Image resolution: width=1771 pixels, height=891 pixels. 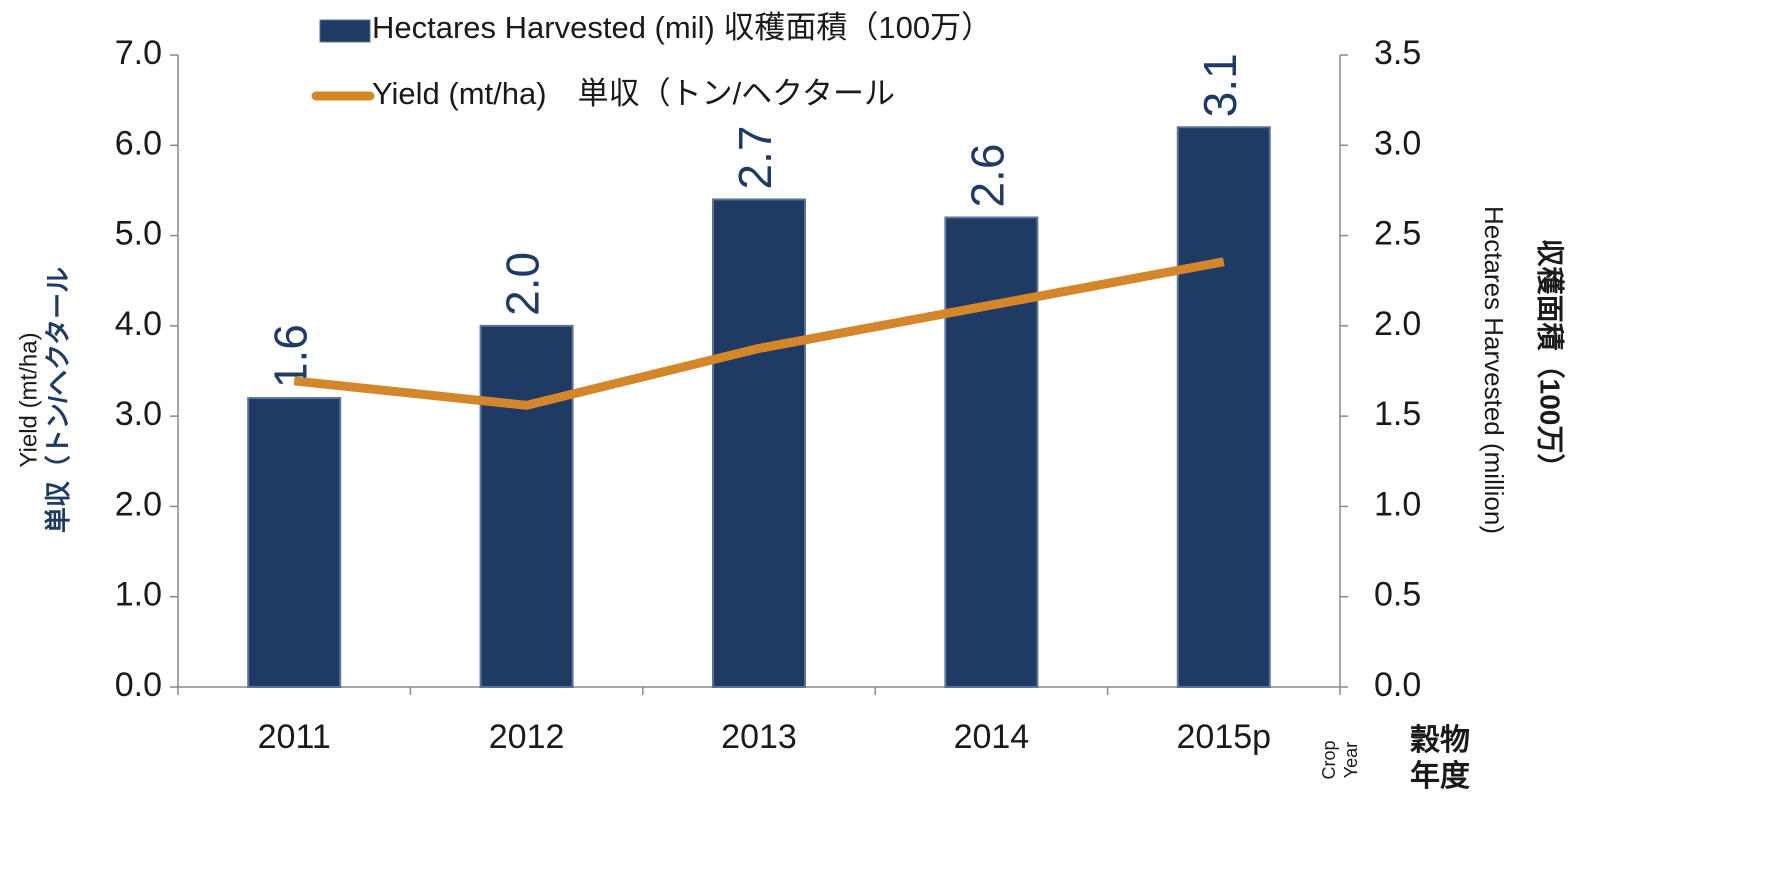 I want to click on value-label: 2.7, so click(x=755, y=158).